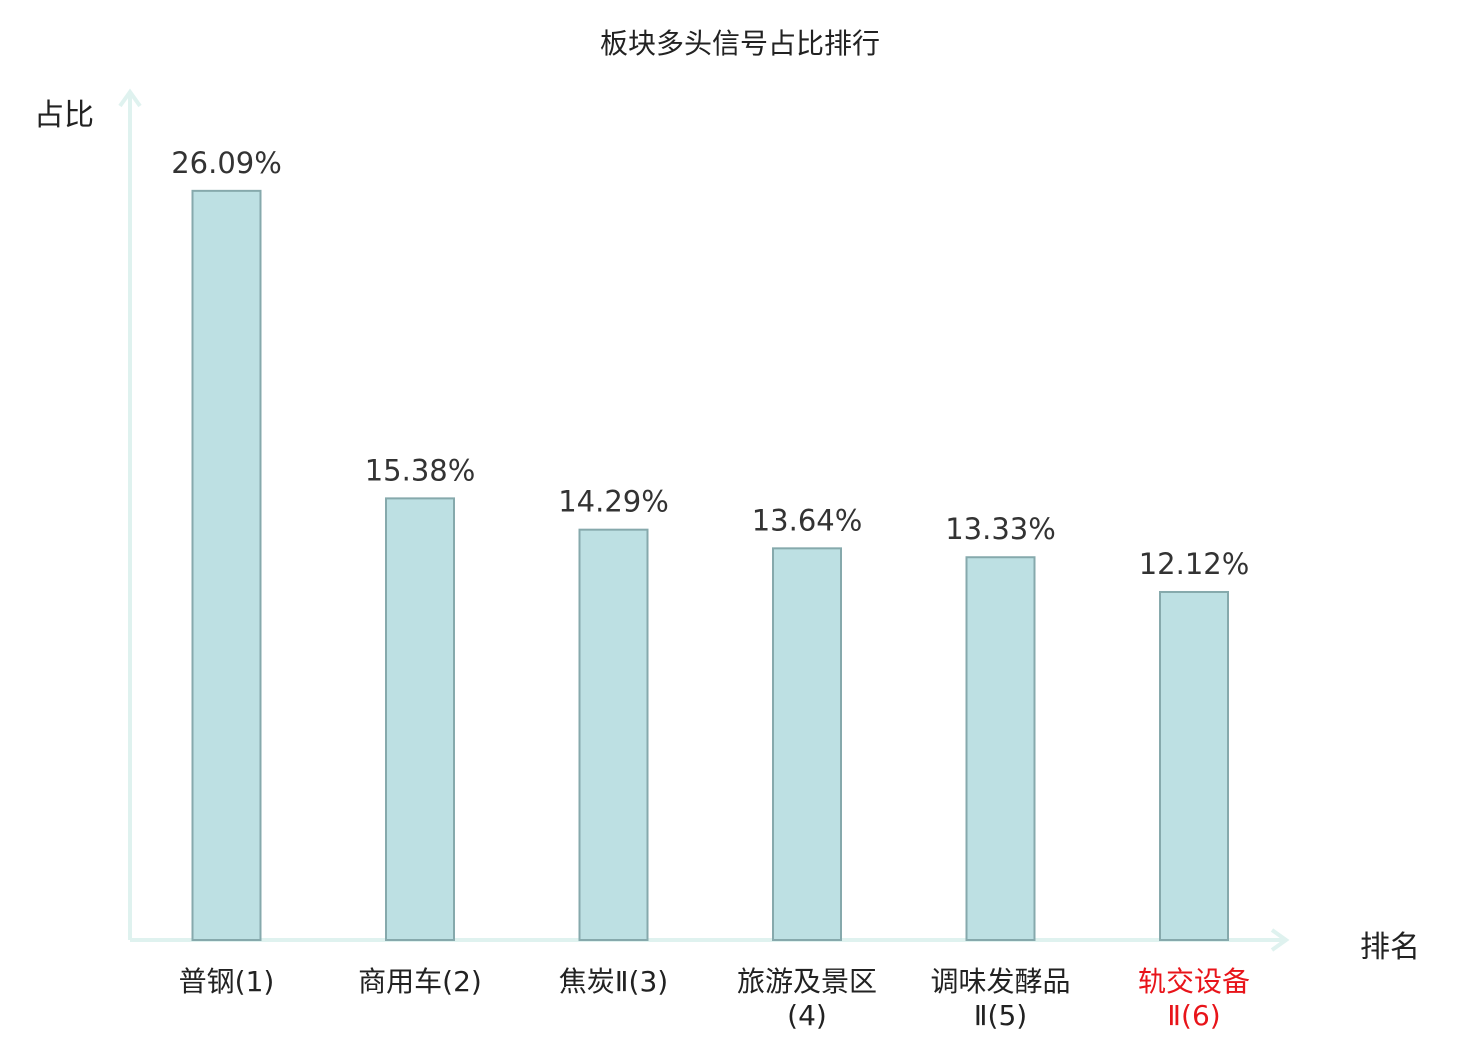  Describe the element at coordinates (1000, 998) in the screenshot. I see `category-label-5: 调味发酵品Ⅱ(5)` at that location.